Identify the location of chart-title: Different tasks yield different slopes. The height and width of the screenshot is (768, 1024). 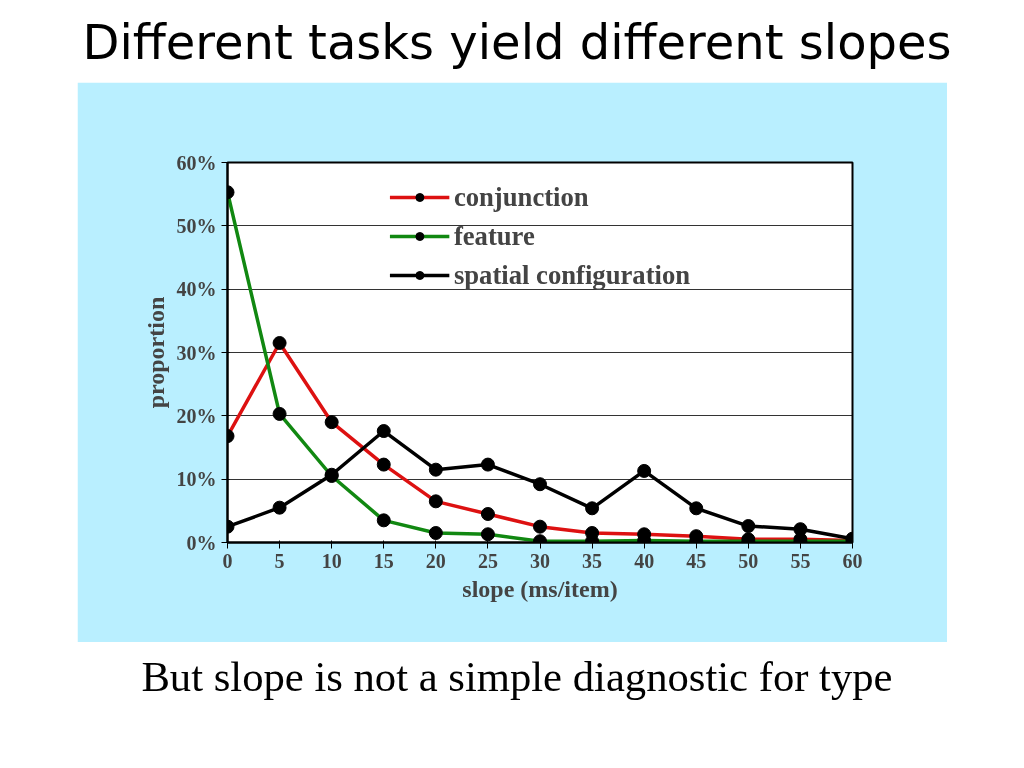
(517, 42).